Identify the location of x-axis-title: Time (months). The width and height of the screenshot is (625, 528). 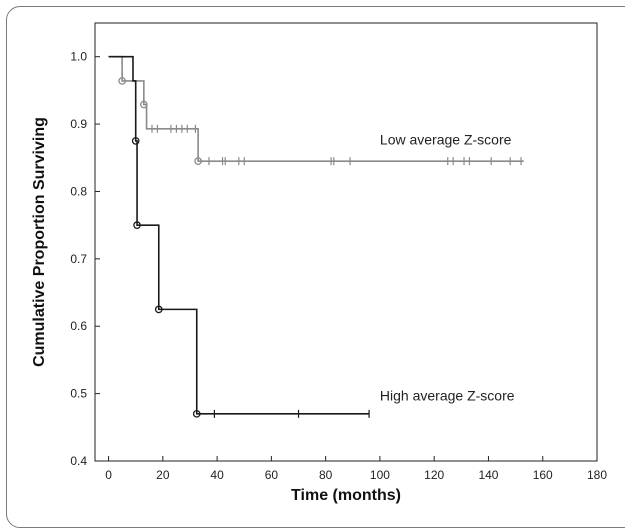
(346, 495).